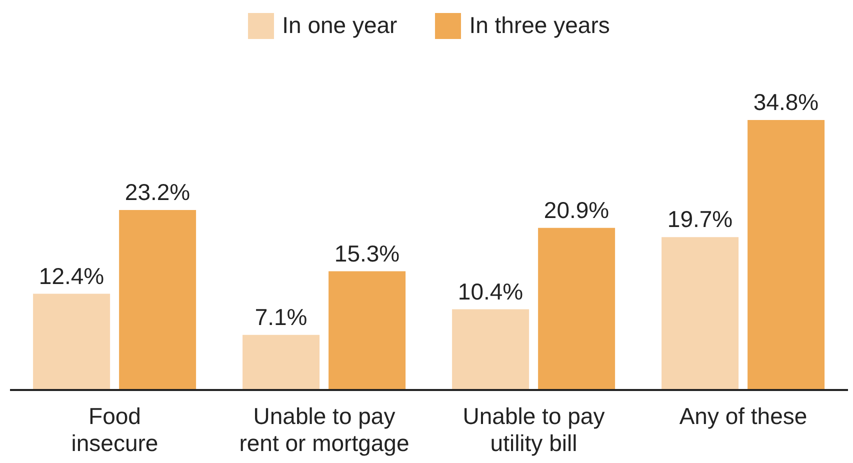 The image size is (853, 463). What do you see at coordinates (114, 429) in the screenshot?
I see `x-tick-label: Food insecure` at bounding box center [114, 429].